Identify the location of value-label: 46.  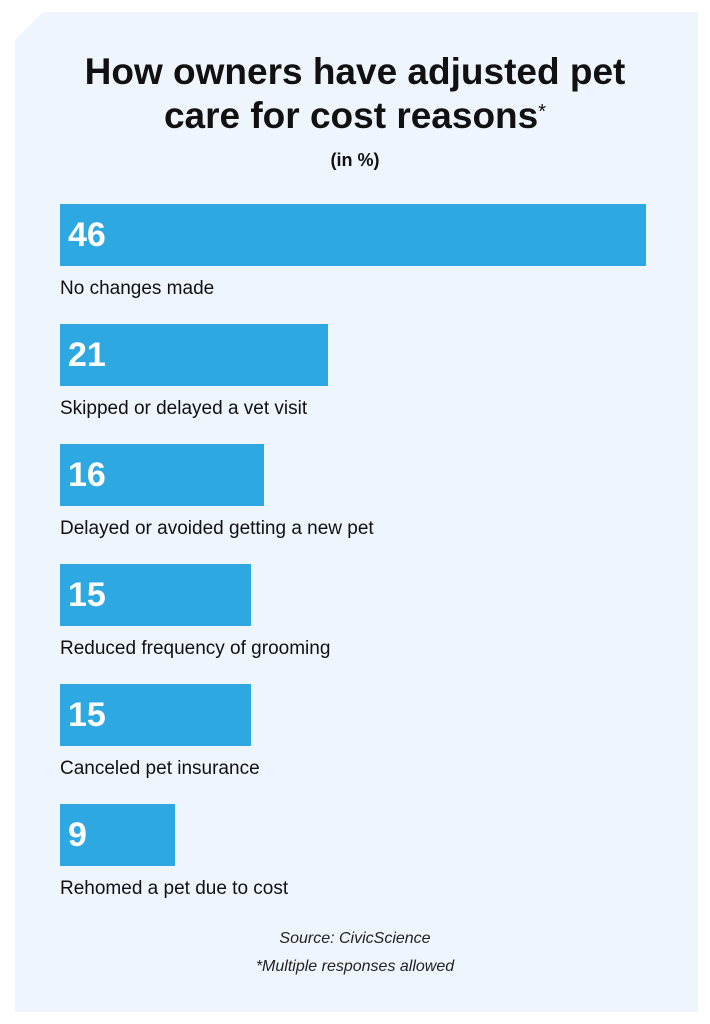
(87, 235).